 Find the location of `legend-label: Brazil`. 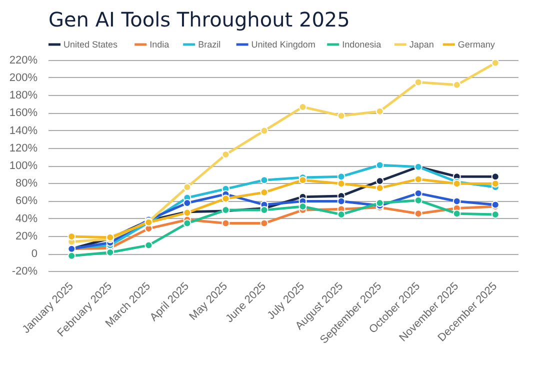

legend-label: Brazil is located at coordinates (209, 45).